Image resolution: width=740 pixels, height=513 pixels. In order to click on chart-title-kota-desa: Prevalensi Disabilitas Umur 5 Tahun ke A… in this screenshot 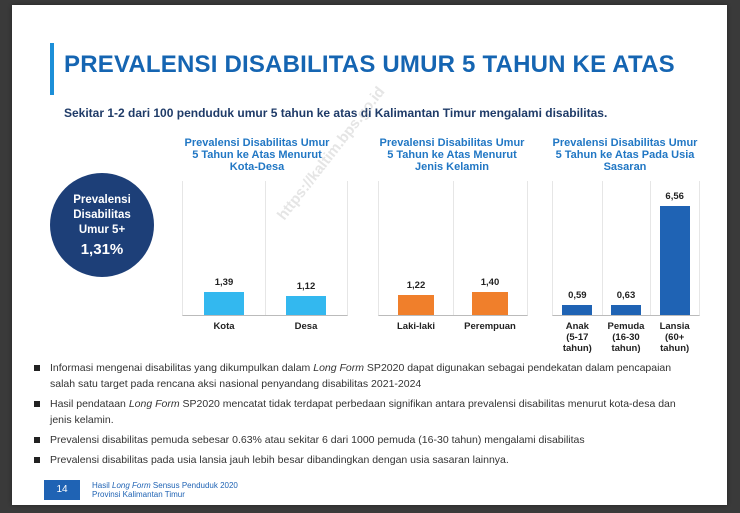, I will do `click(257, 155)`.